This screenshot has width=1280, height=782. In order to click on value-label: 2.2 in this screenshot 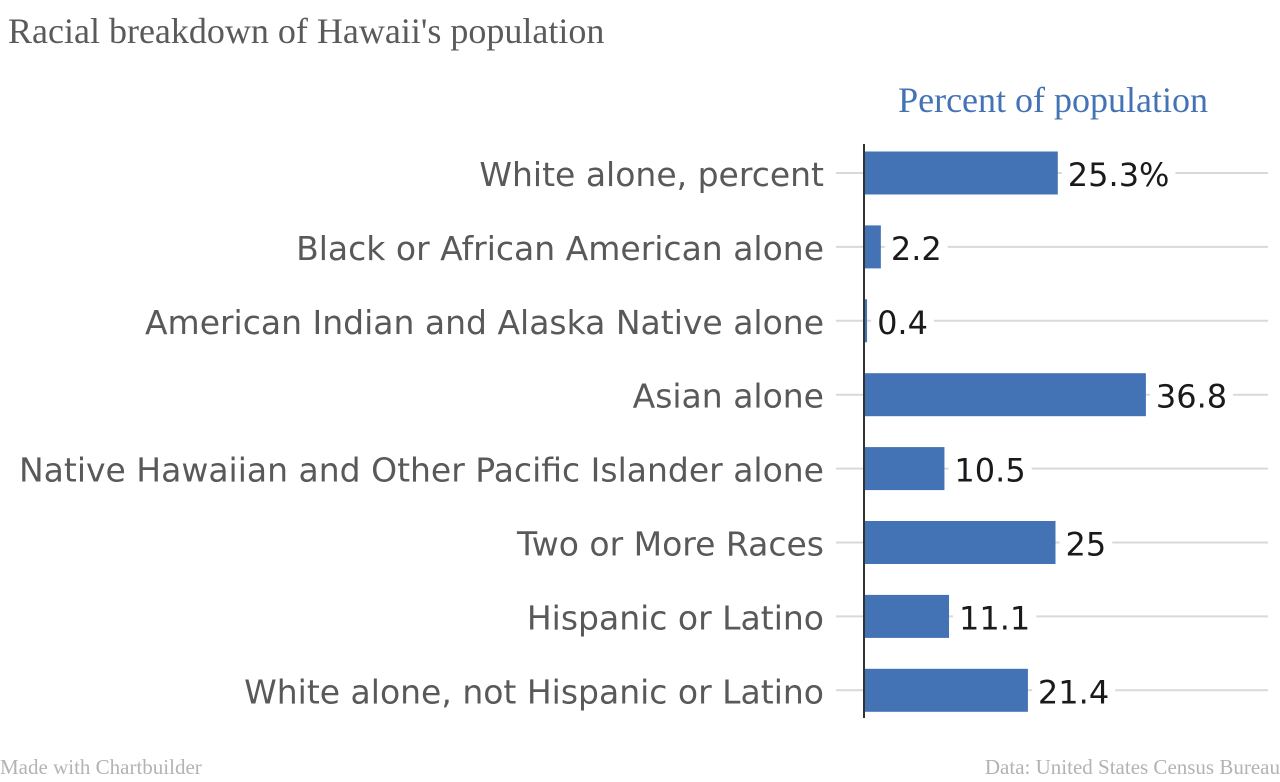, I will do `click(916, 249)`.